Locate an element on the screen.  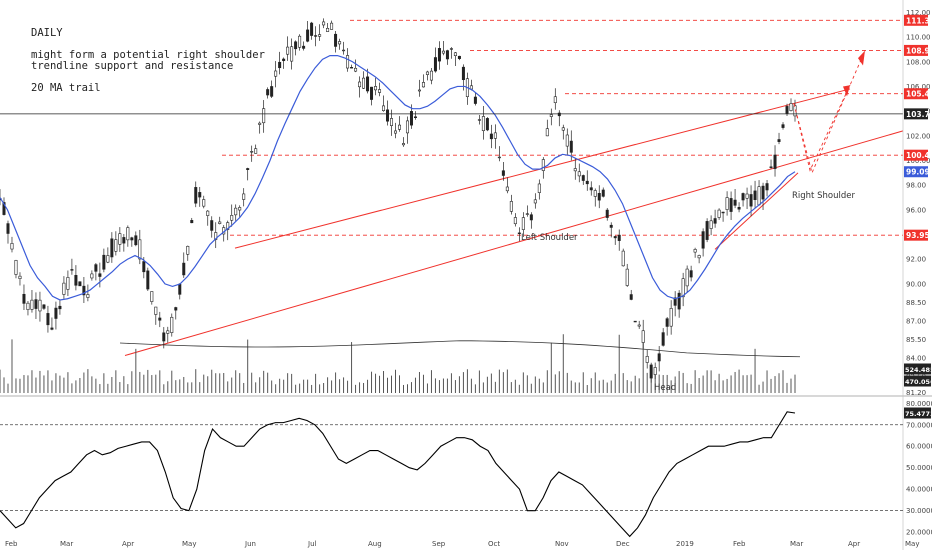
volume-bars is located at coordinates (400, 363).